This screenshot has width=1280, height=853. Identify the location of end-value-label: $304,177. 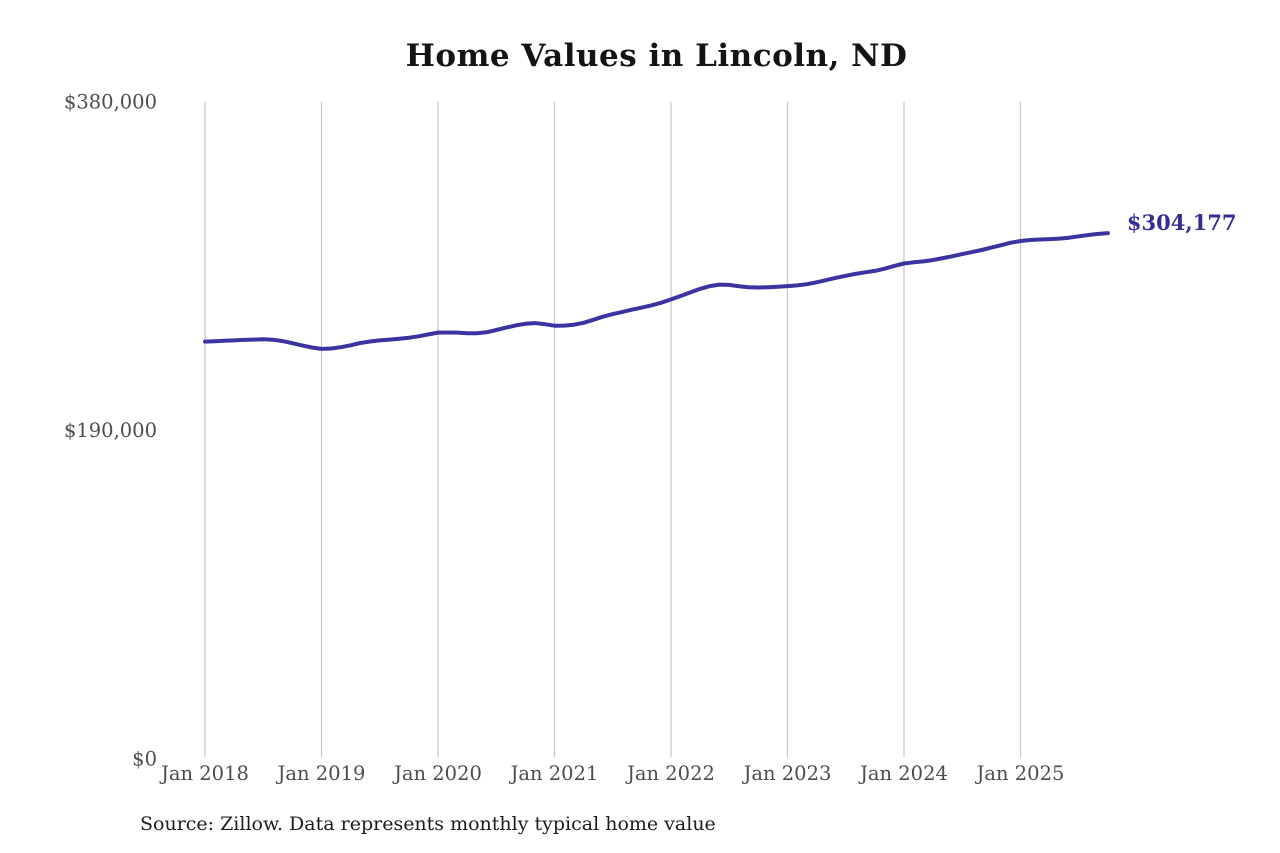
(1182, 222).